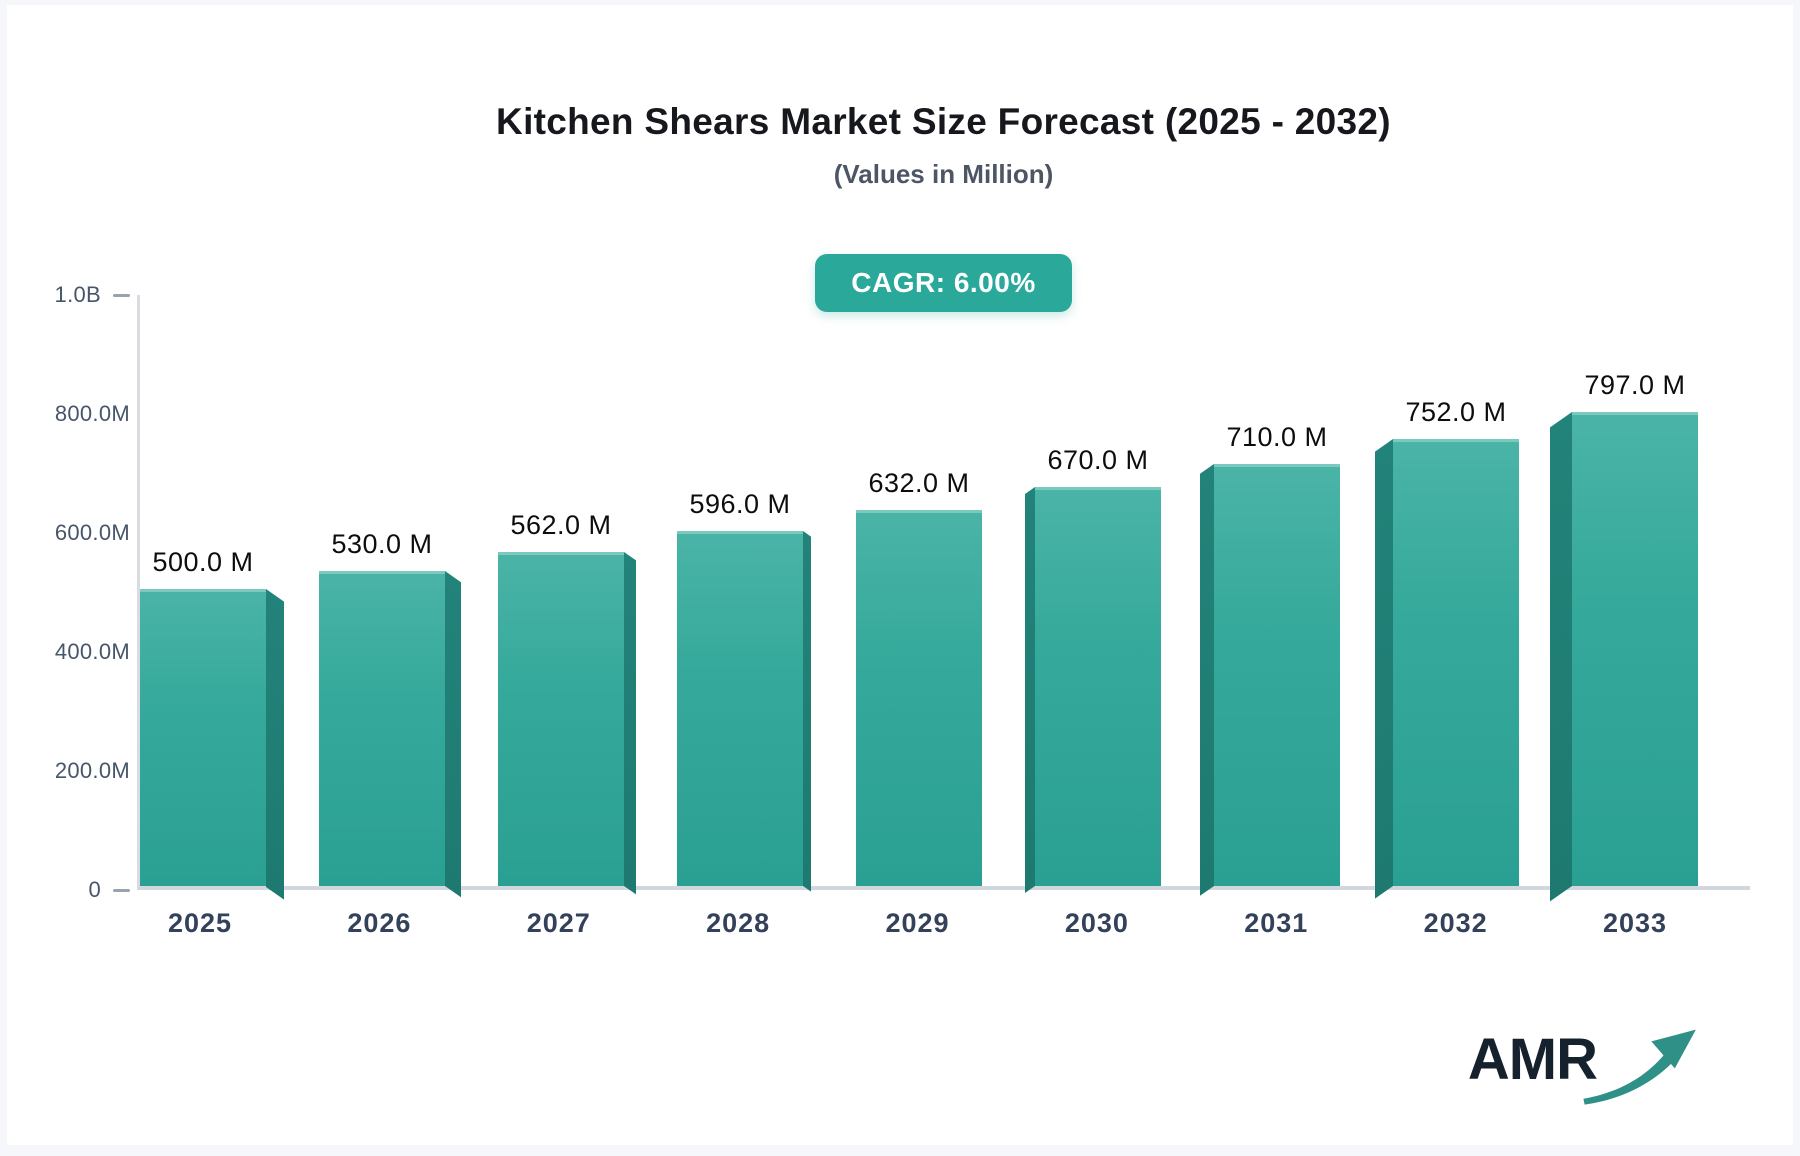  Describe the element at coordinates (92, 770) in the screenshot. I see `y-axis-tick-label: 200.0M` at that location.